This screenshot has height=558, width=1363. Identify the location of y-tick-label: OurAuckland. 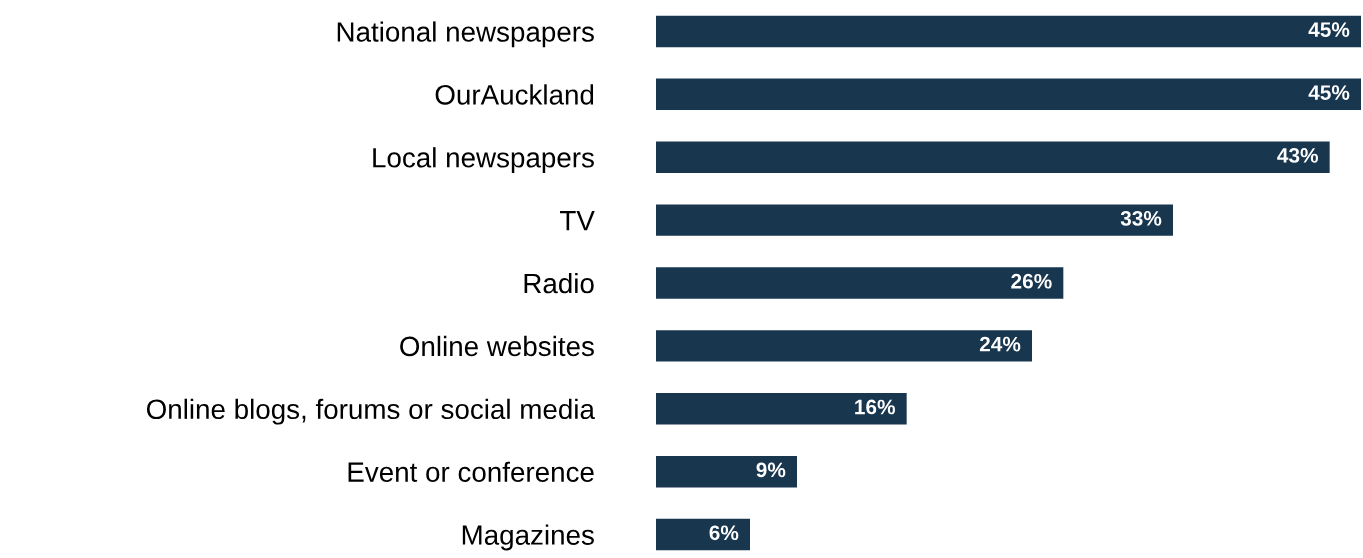
(514, 94).